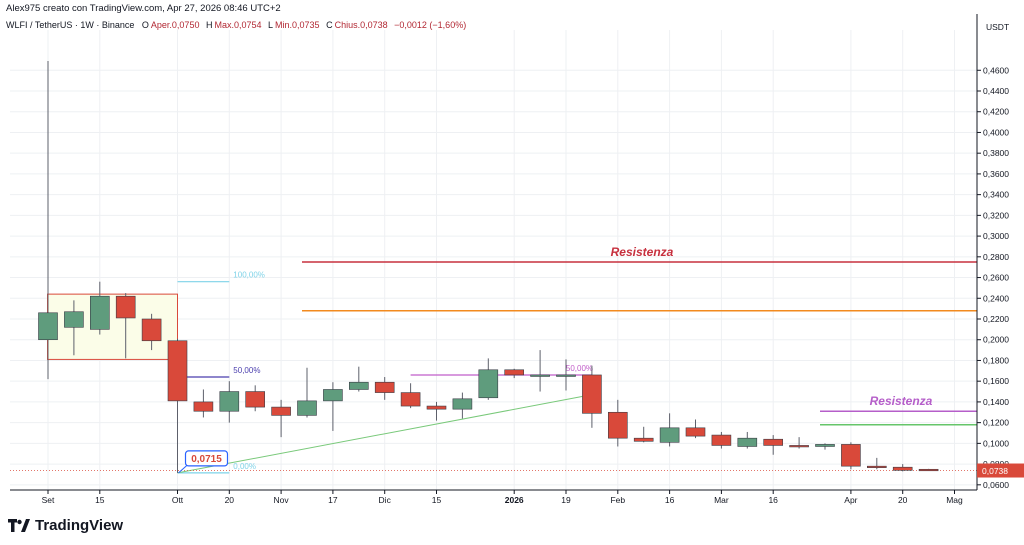 The width and height of the screenshot is (1024, 545). I want to click on y-tick-label: 0,3400, so click(996, 195).